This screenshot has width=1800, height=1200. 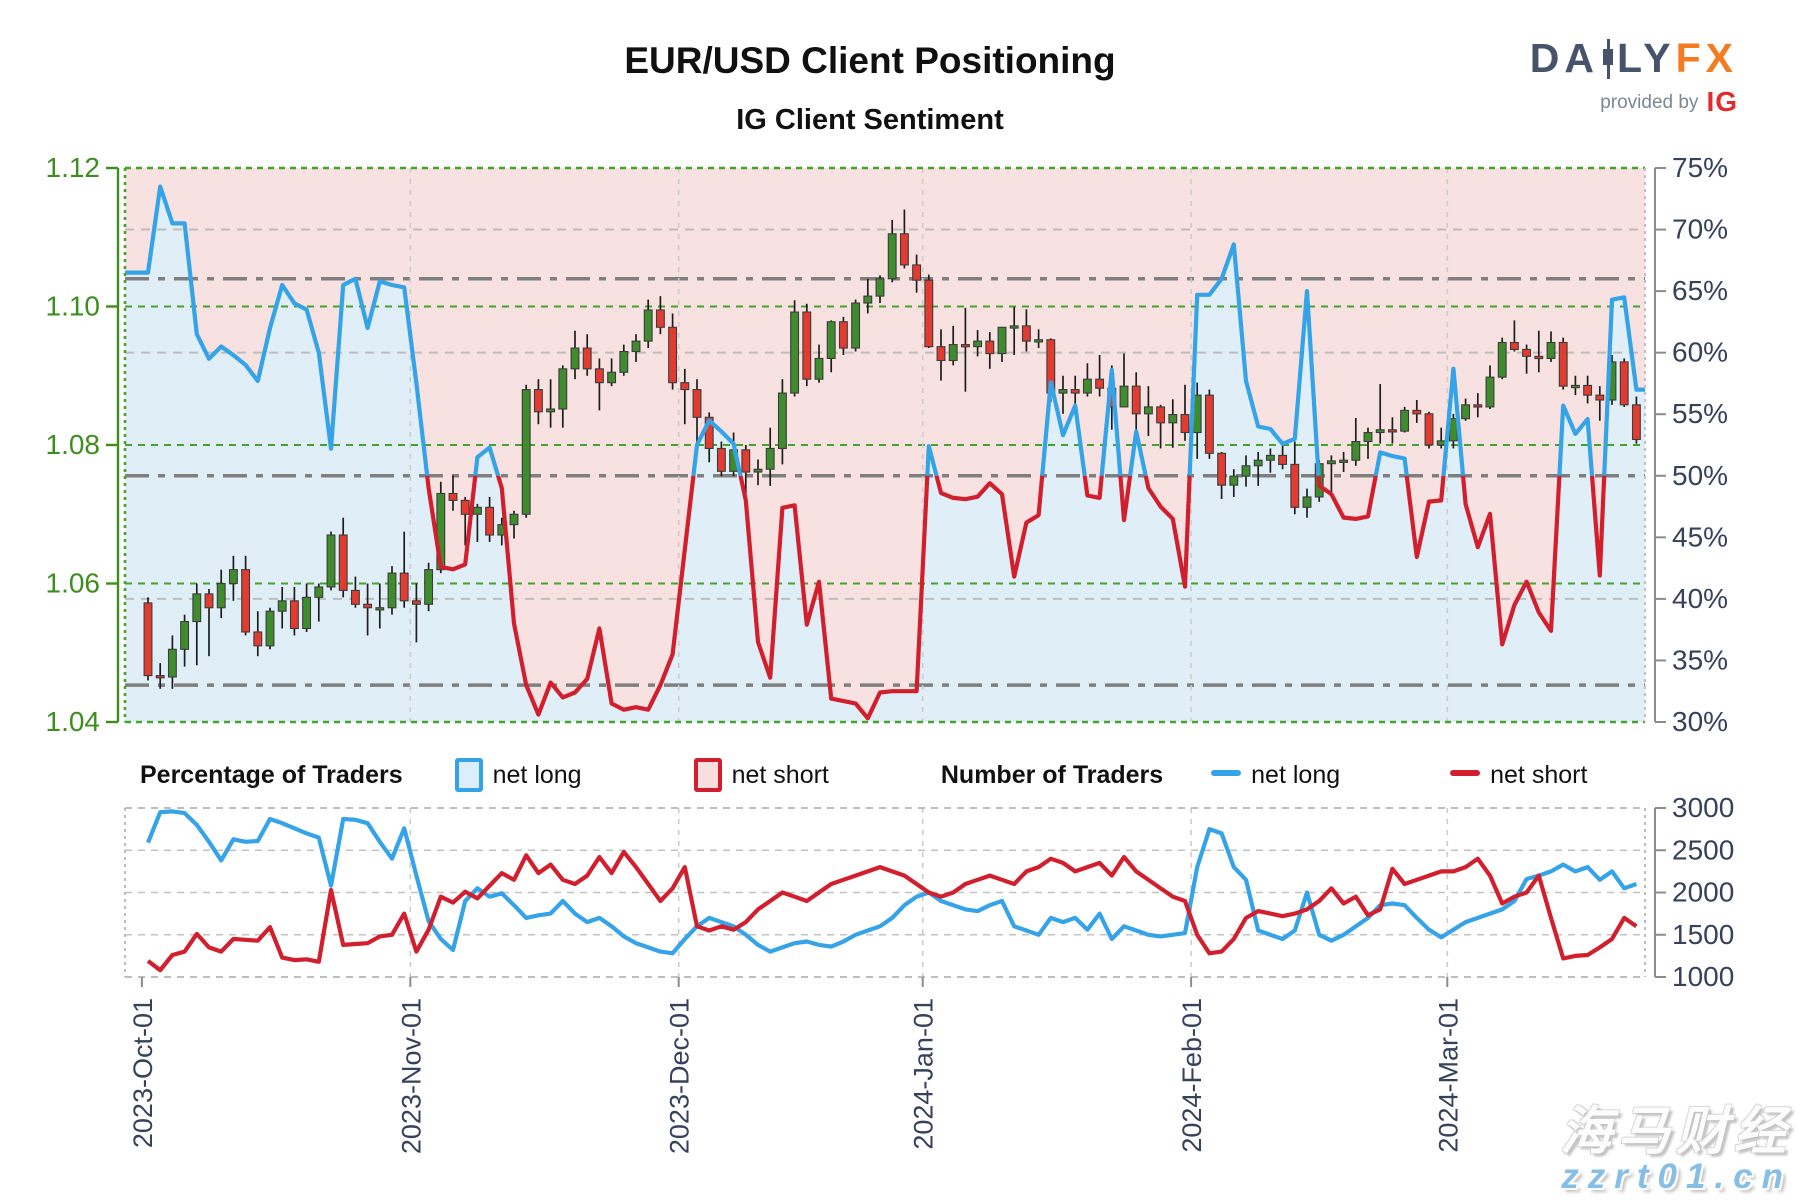 I want to click on logo-da-text: DA, so click(x=1564, y=58).